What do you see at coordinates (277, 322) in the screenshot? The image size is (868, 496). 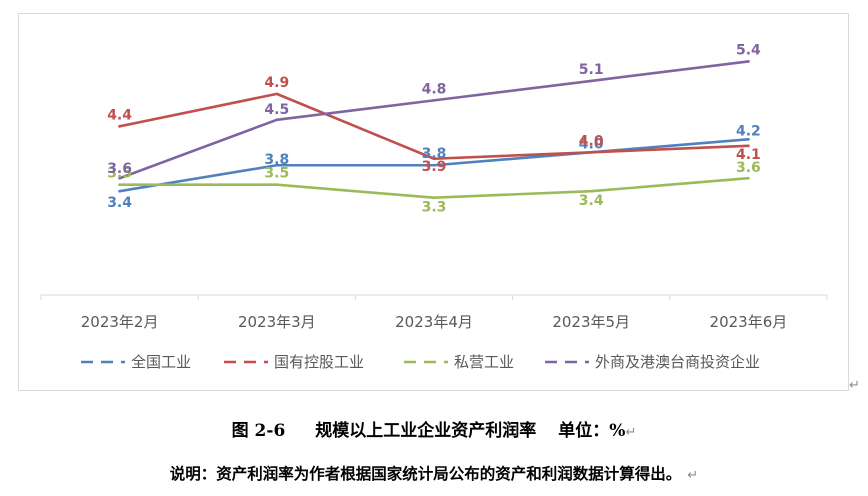 I see `x-tick-label: 2023年3月` at bounding box center [277, 322].